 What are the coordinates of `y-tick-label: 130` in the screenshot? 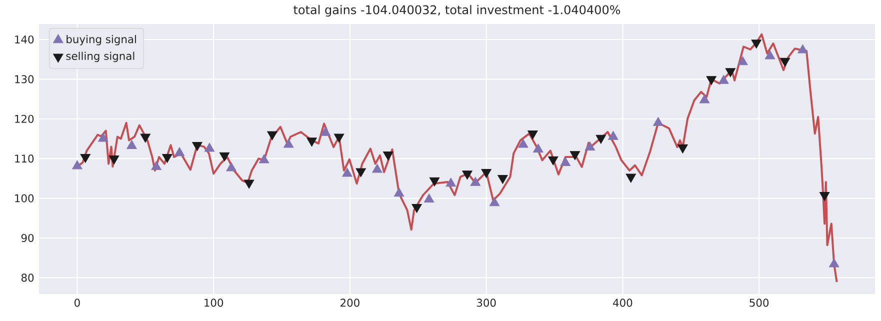 It's located at (24, 79).